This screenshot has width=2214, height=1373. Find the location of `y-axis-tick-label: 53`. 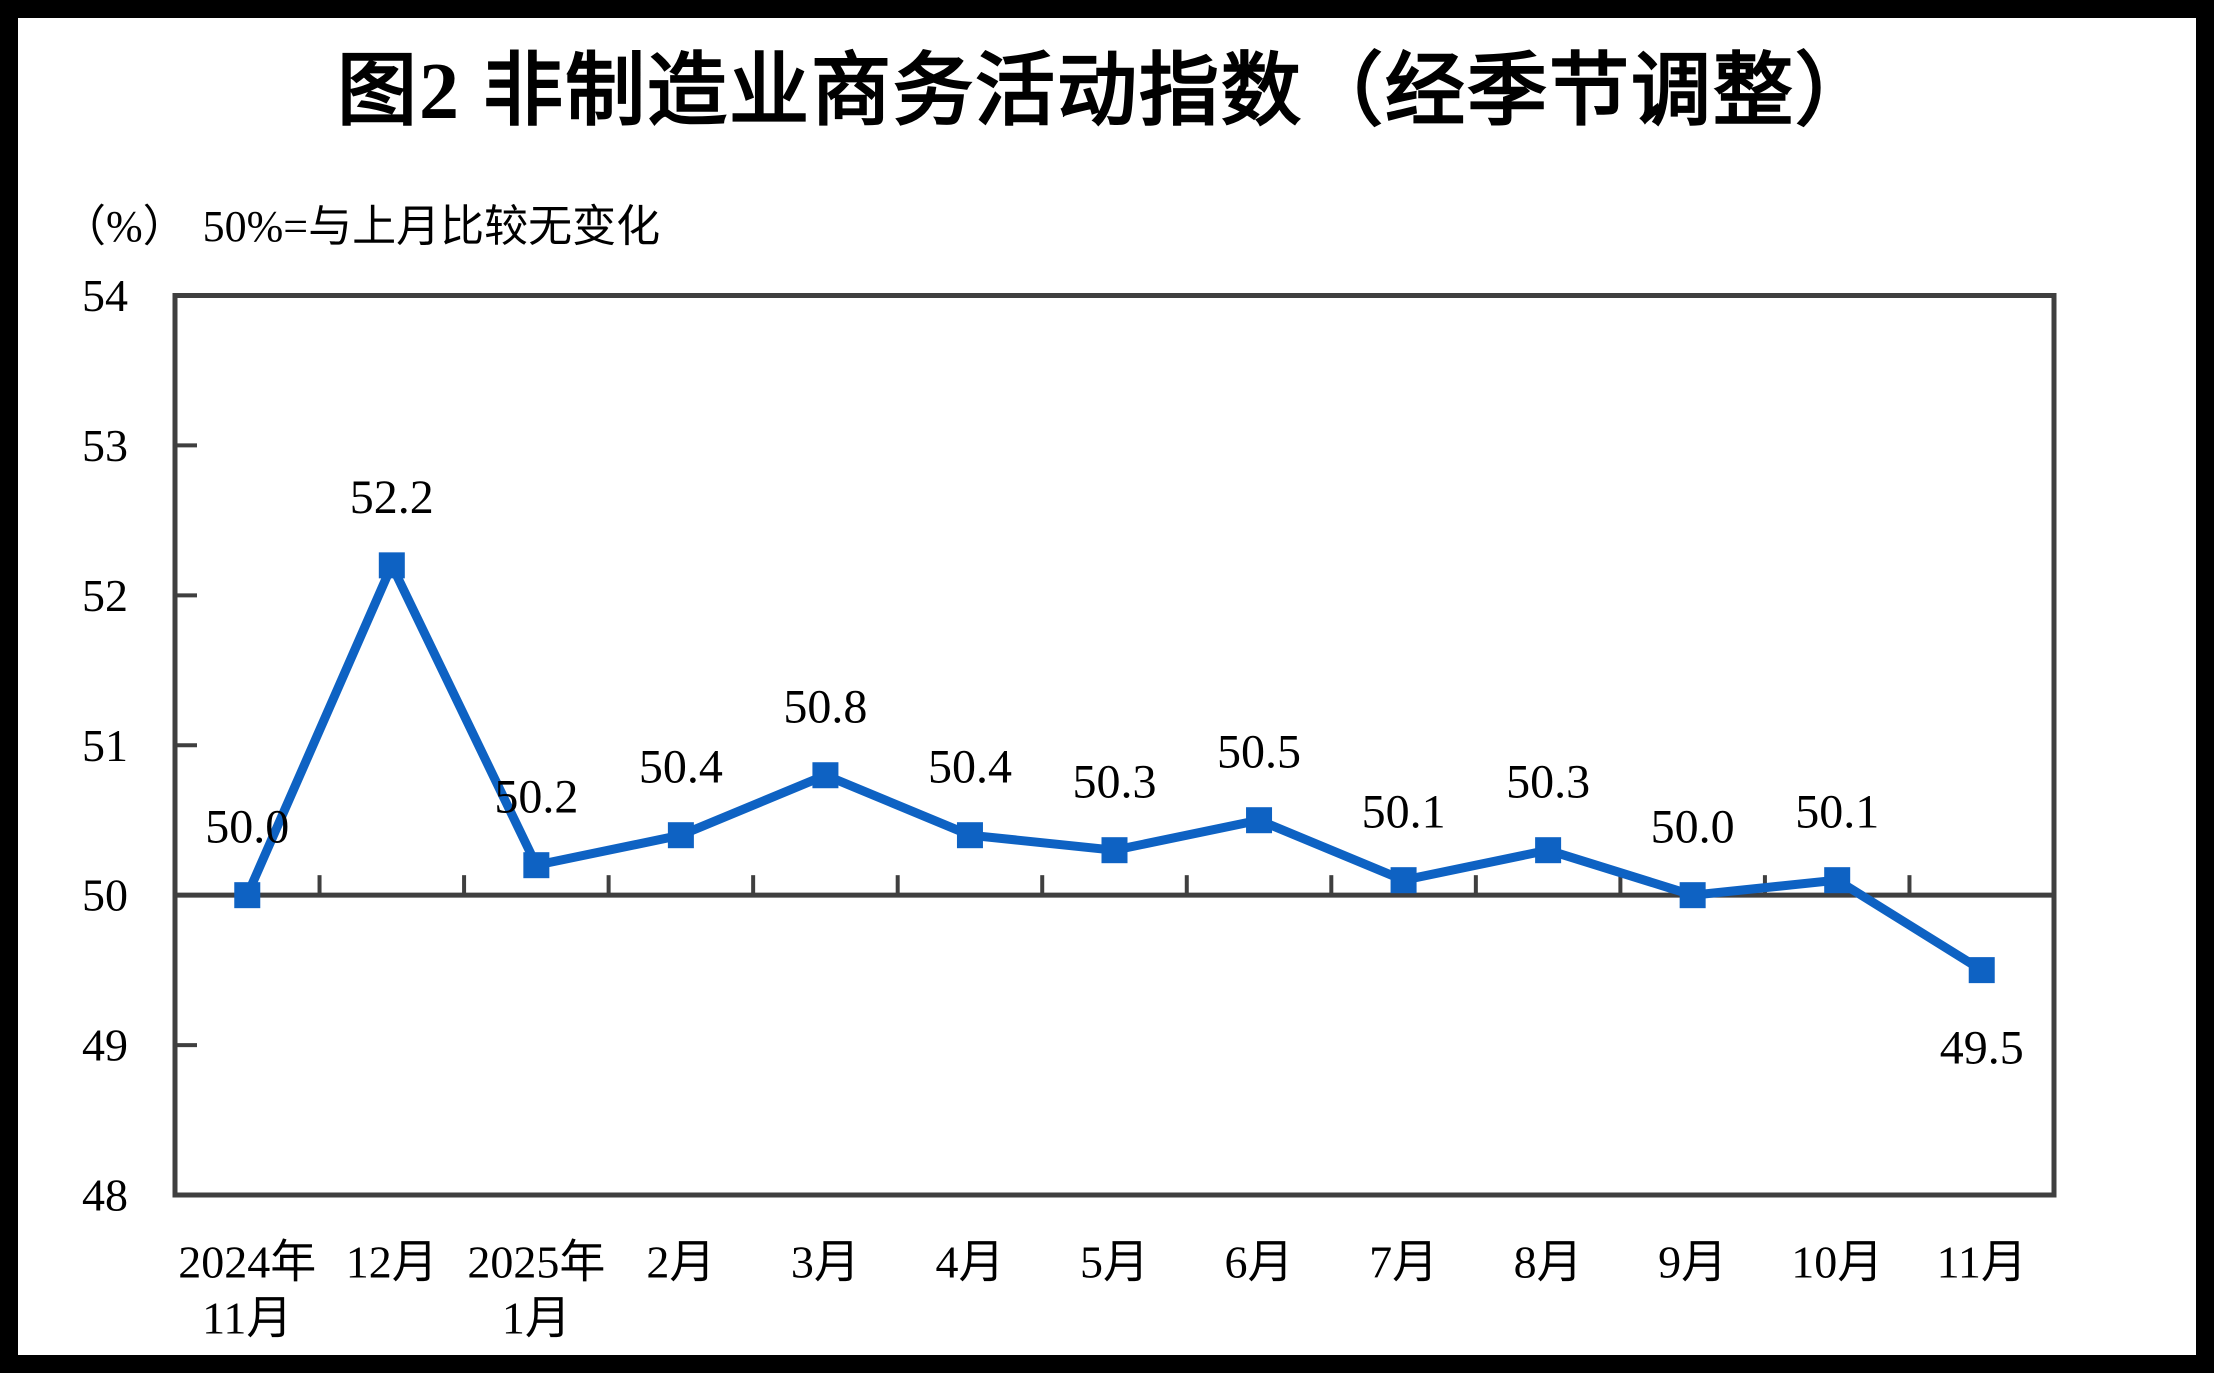

y-axis-tick-label: 53 is located at coordinates (105, 445).